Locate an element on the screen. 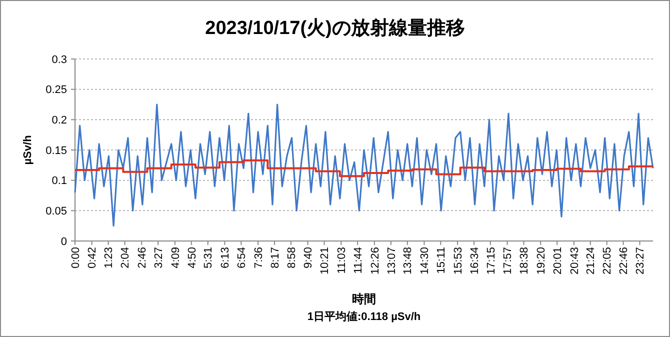 Image resolution: width=670 pixels, height=337 pixels. x-axis-title: 時間 is located at coordinates (364, 299).